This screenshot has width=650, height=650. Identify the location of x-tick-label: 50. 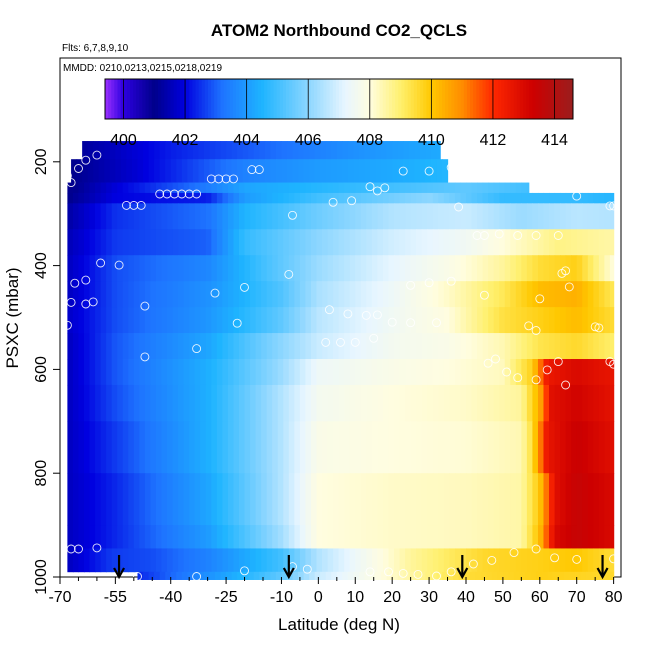
(503, 597).